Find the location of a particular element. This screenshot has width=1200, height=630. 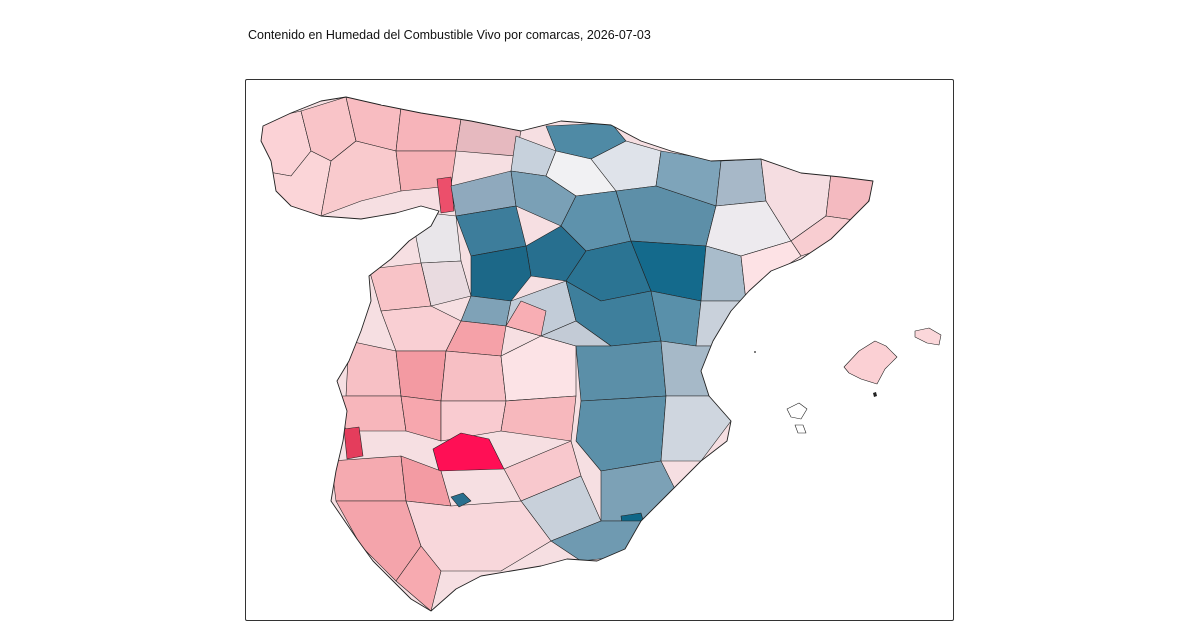

region-valencia is located at coordinates (696, 368).